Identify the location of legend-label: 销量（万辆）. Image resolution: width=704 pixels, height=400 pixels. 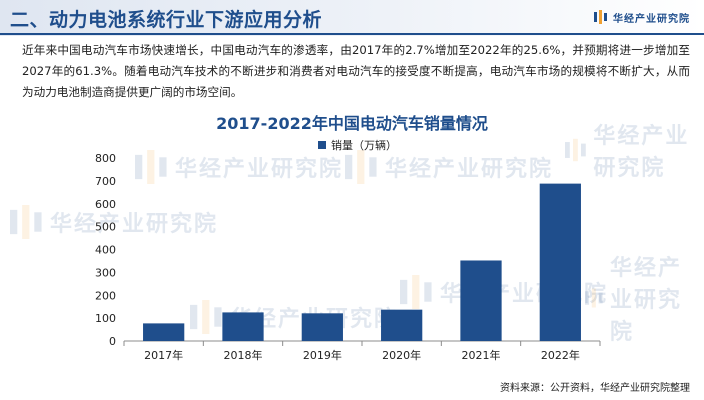
(364, 145).